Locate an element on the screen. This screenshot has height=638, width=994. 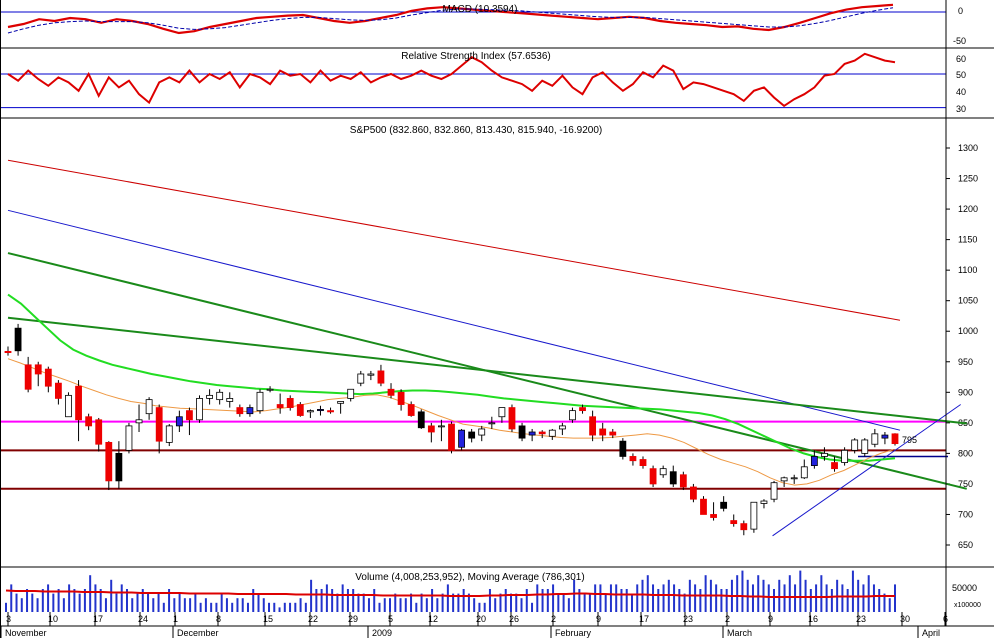
price-tick-label-1150: 1150 is located at coordinates (967, 240).